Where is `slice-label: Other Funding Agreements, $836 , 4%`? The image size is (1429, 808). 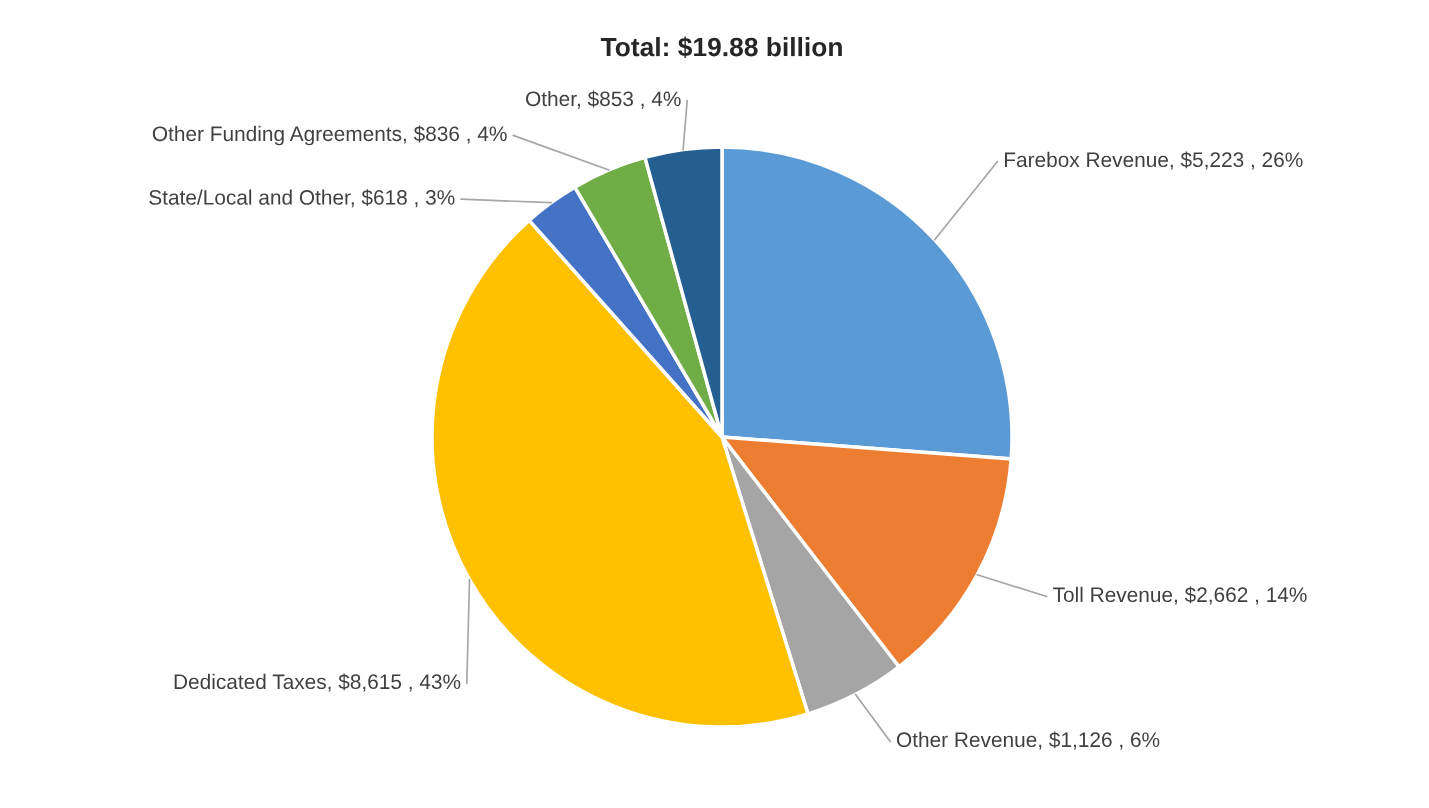 slice-label: Other Funding Agreements, $836 , 4% is located at coordinates (329, 135).